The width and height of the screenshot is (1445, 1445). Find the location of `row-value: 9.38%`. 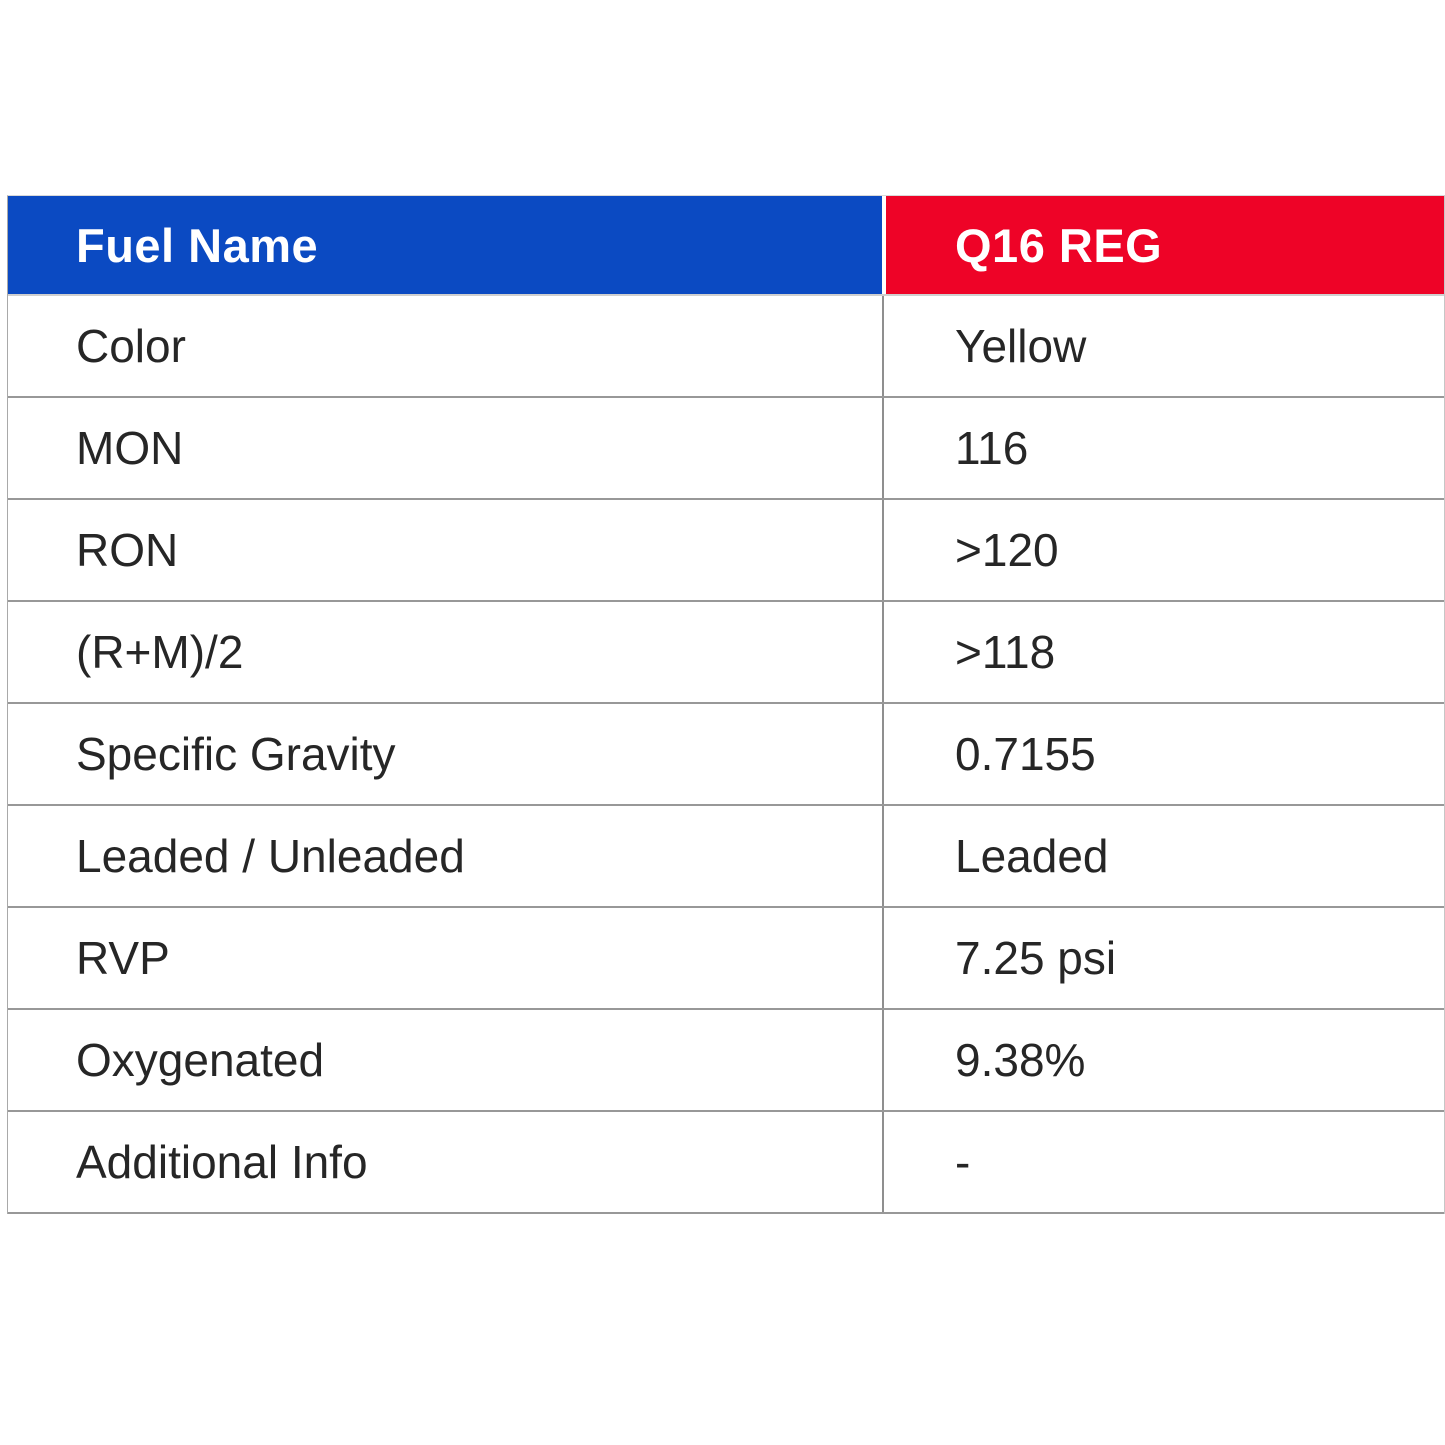

row-value: 9.38% is located at coordinates (1020, 1060).